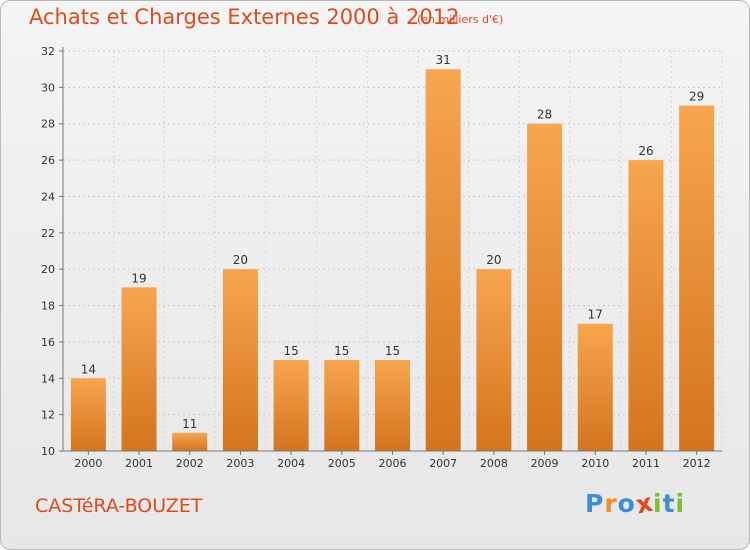 This screenshot has width=750, height=550. Describe the element at coordinates (696, 97) in the screenshot. I see `data-label: 29` at that location.